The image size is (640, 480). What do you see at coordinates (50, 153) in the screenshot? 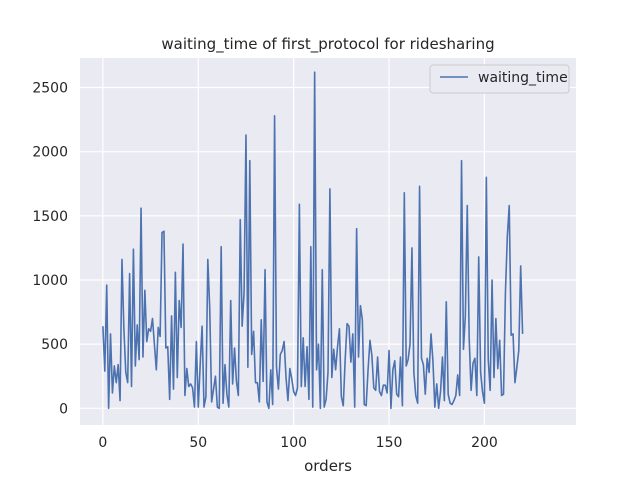
I see `y-tick-label: 2000` at bounding box center [50, 153].